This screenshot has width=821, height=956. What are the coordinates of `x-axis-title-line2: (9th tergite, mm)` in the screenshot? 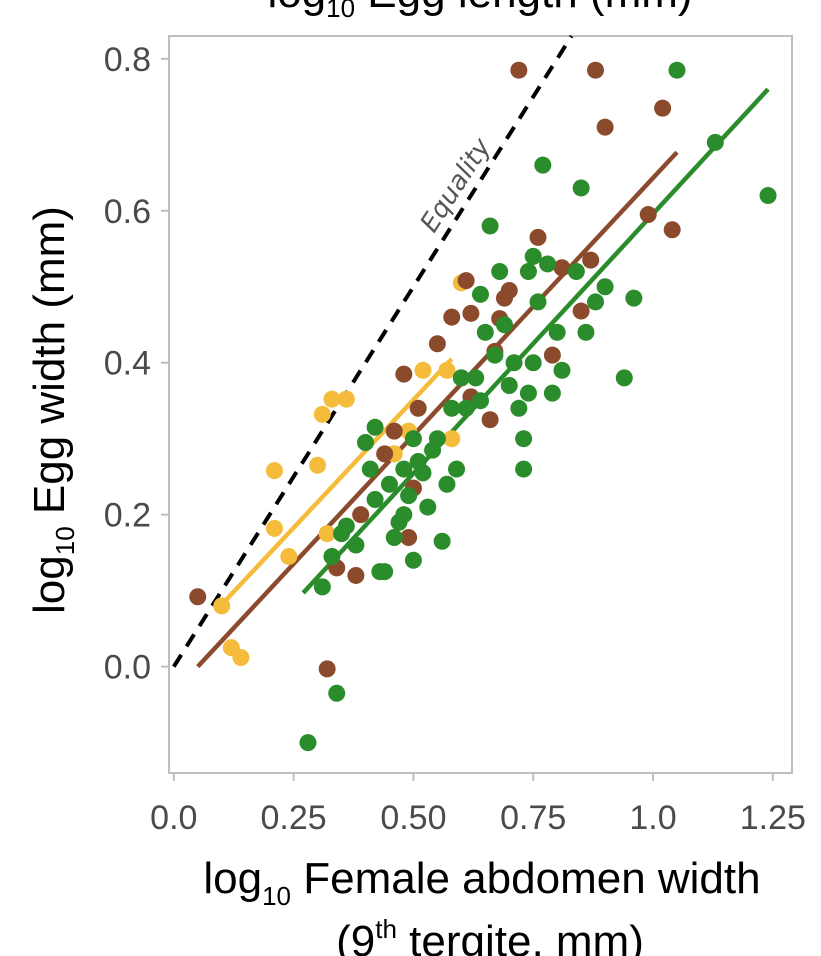 It's located at (490, 935).